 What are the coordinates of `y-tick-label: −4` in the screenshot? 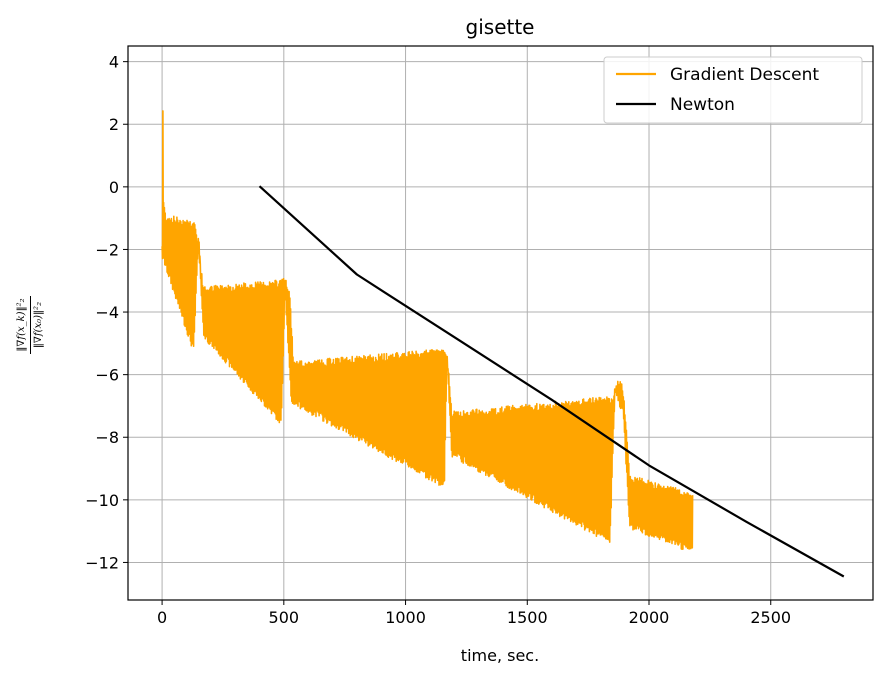 It's located at (107, 312).